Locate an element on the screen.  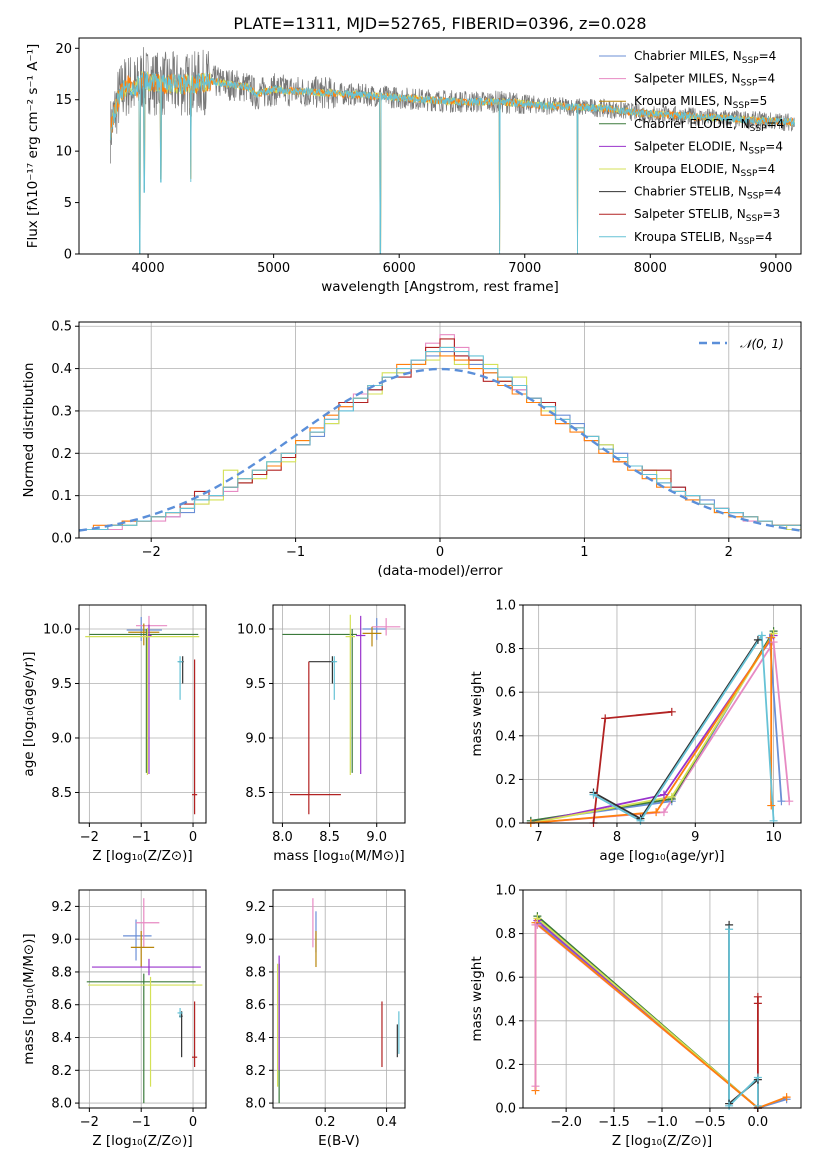
y-tick-label: 0 is located at coordinates (68, 255).